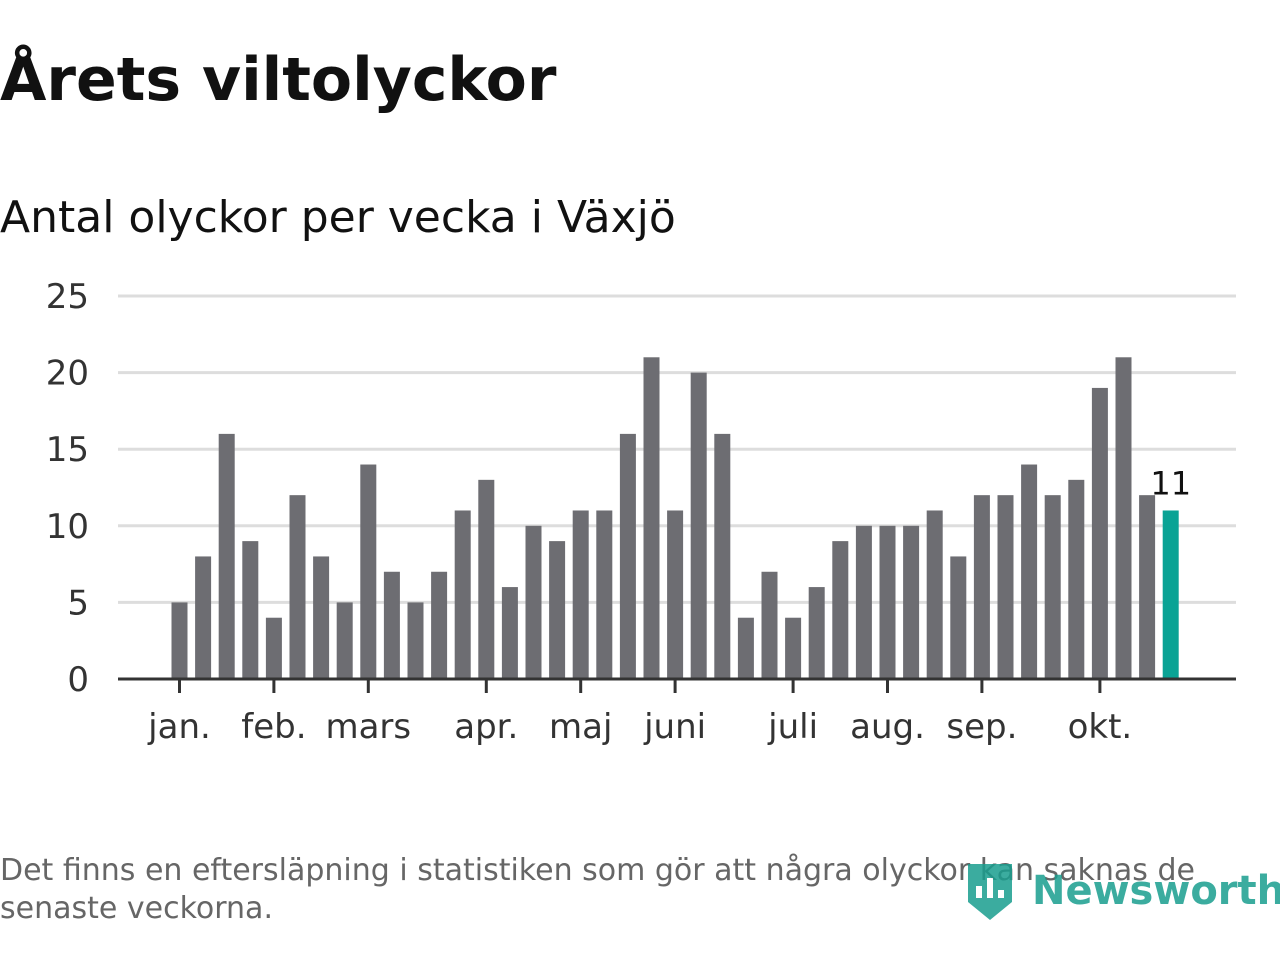  Describe the element at coordinates (486, 727) in the screenshot. I see `x-tick-label: apr.` at that location.